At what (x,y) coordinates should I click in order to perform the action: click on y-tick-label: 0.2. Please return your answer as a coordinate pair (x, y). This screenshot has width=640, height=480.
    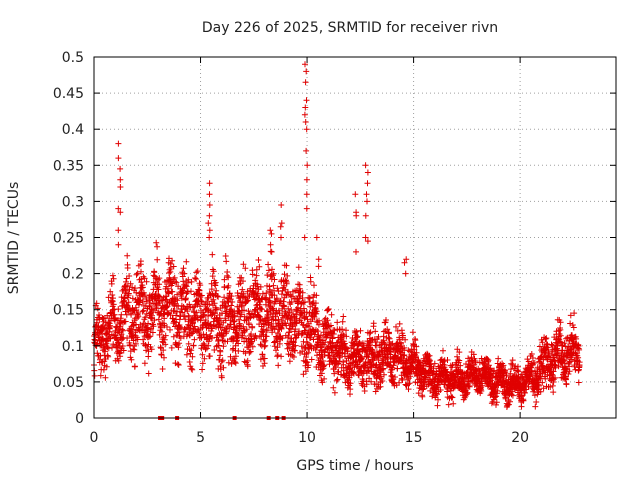
    Looking at the image, I should click on (73, 275).